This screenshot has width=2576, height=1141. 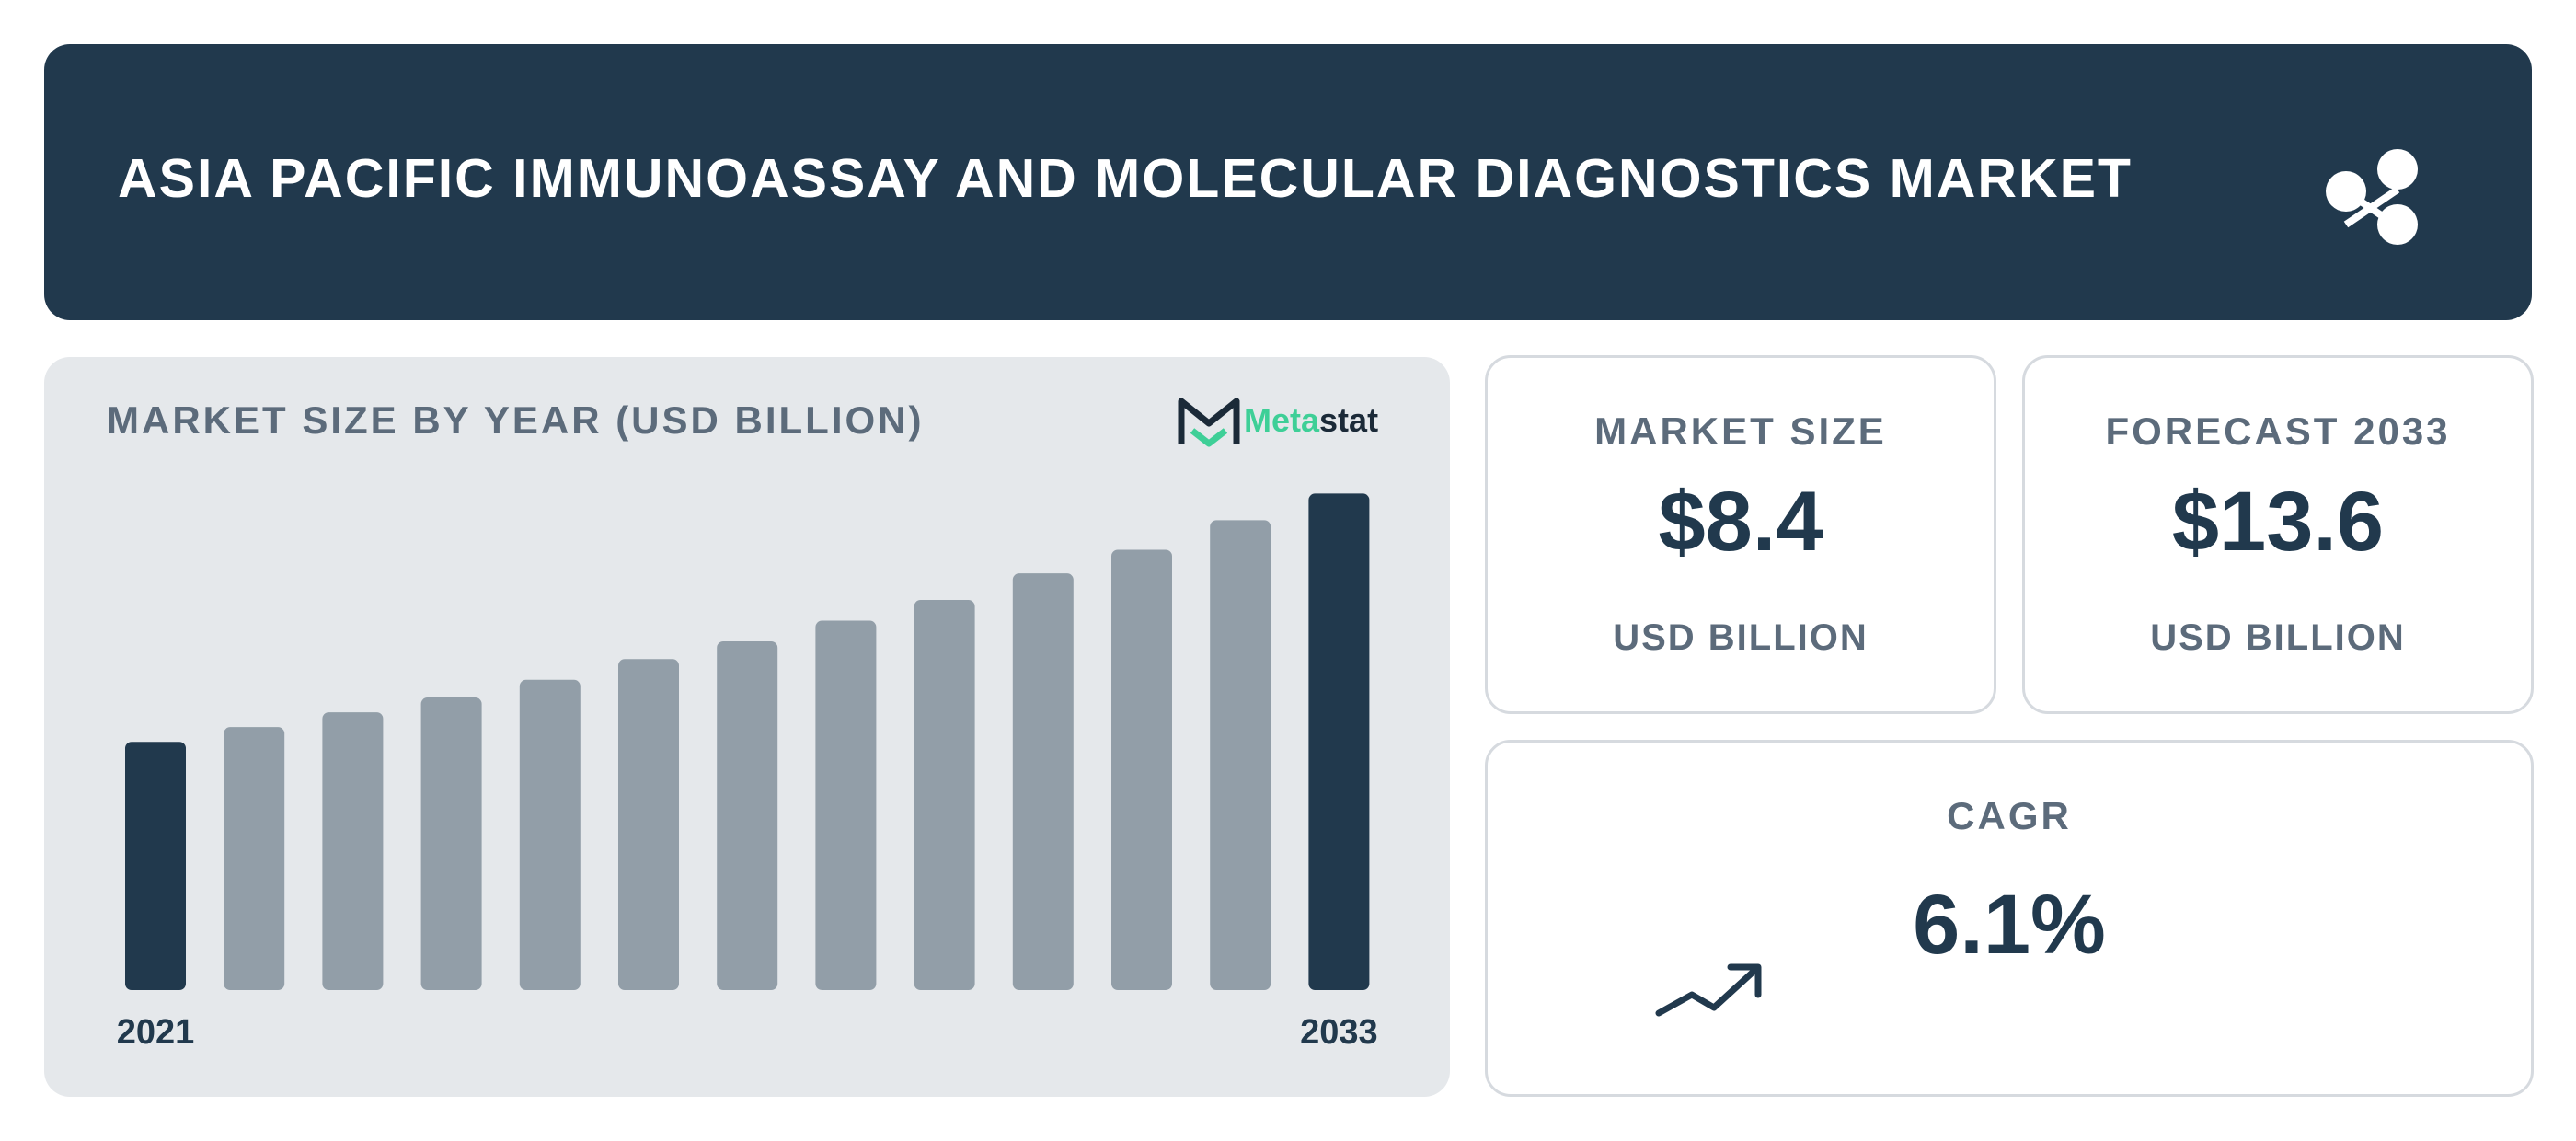 I want to click on bar-2024, so click(x=451, y=844).